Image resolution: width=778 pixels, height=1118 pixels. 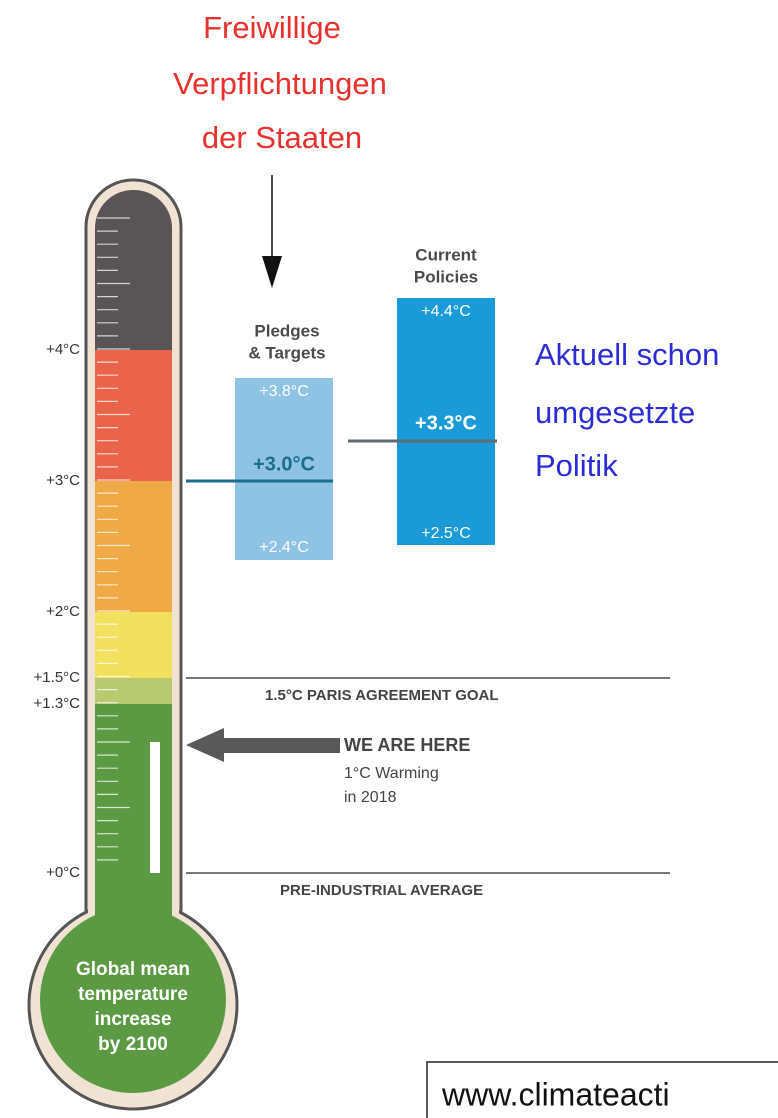 What do you see at coordinates (132, 1019) in the screenshot?
I see `bulb-line: increase` at bounding box center [132, 1019].